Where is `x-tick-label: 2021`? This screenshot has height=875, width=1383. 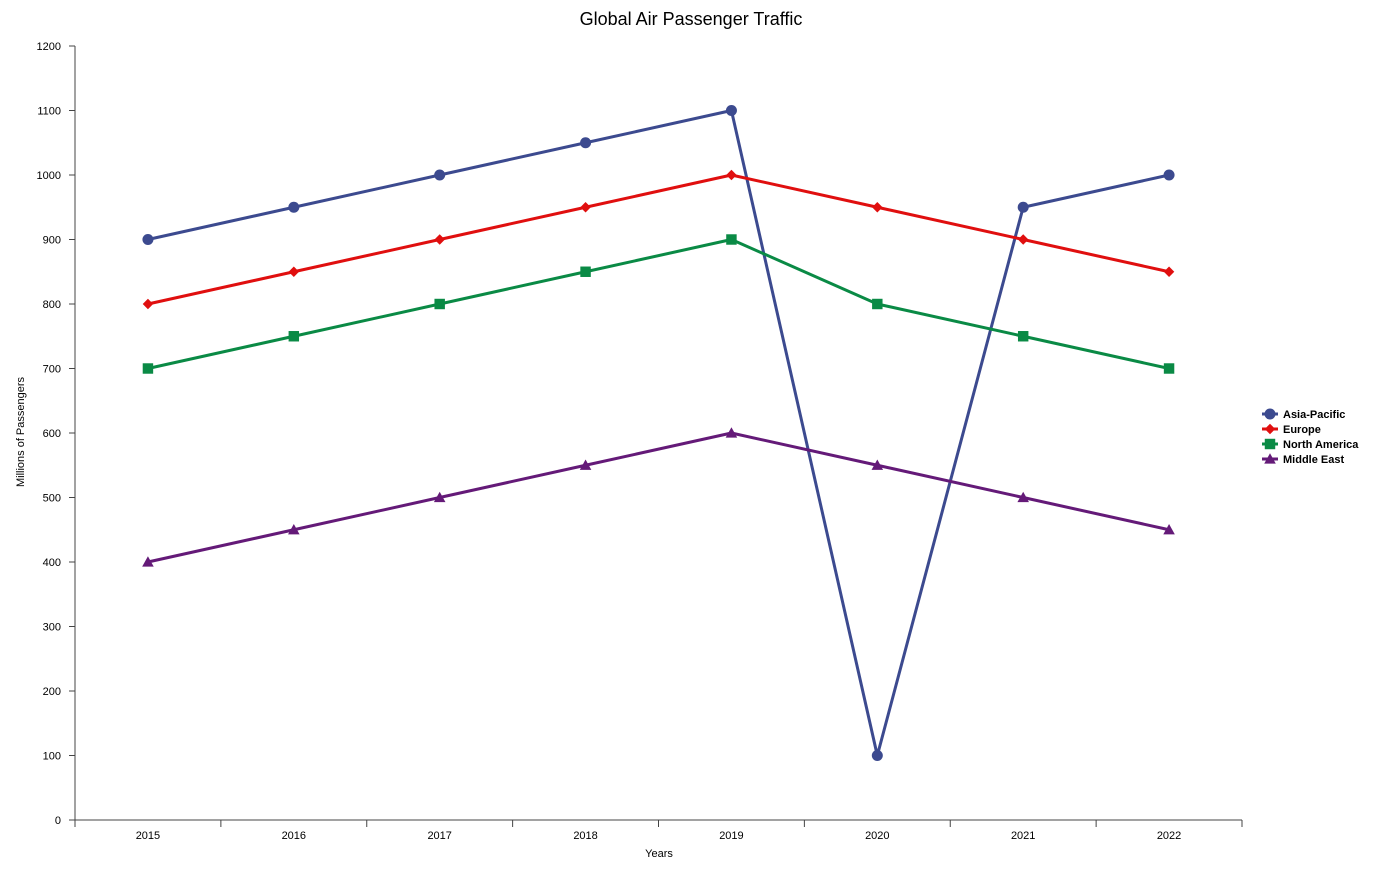 x-tick-label: 2021 is located at coordinates (1023, 836).